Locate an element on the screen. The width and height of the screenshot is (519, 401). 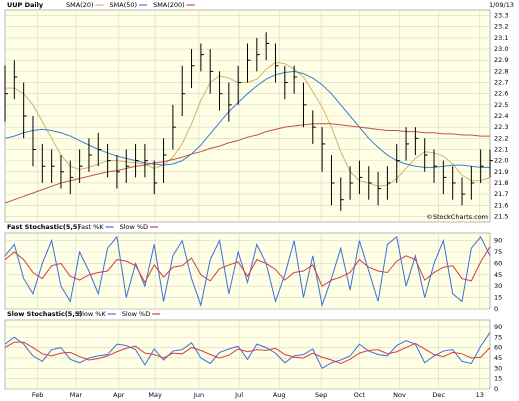
legend-label: Slow %K is located at coordinates (92, 314).